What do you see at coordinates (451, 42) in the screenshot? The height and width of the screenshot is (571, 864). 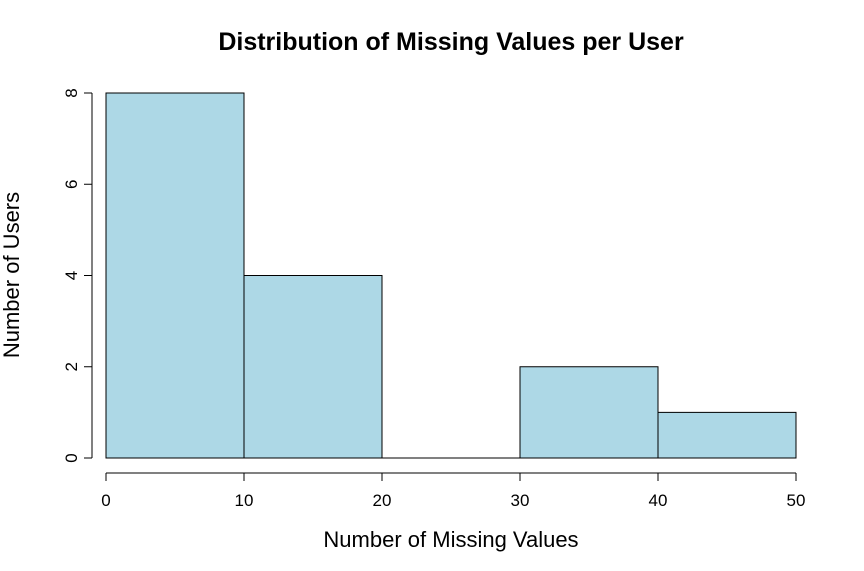 I see `chart-title: Distribution of Missing Values per User` at bounding box center [451, 42].